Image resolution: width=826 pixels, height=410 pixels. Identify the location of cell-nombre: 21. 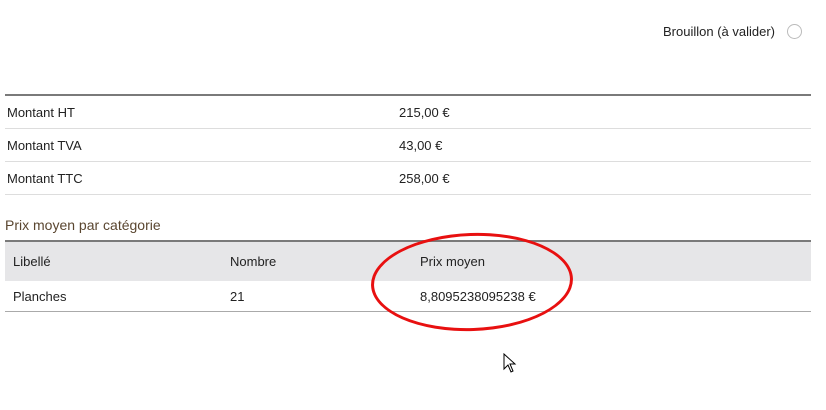
(237, 296).